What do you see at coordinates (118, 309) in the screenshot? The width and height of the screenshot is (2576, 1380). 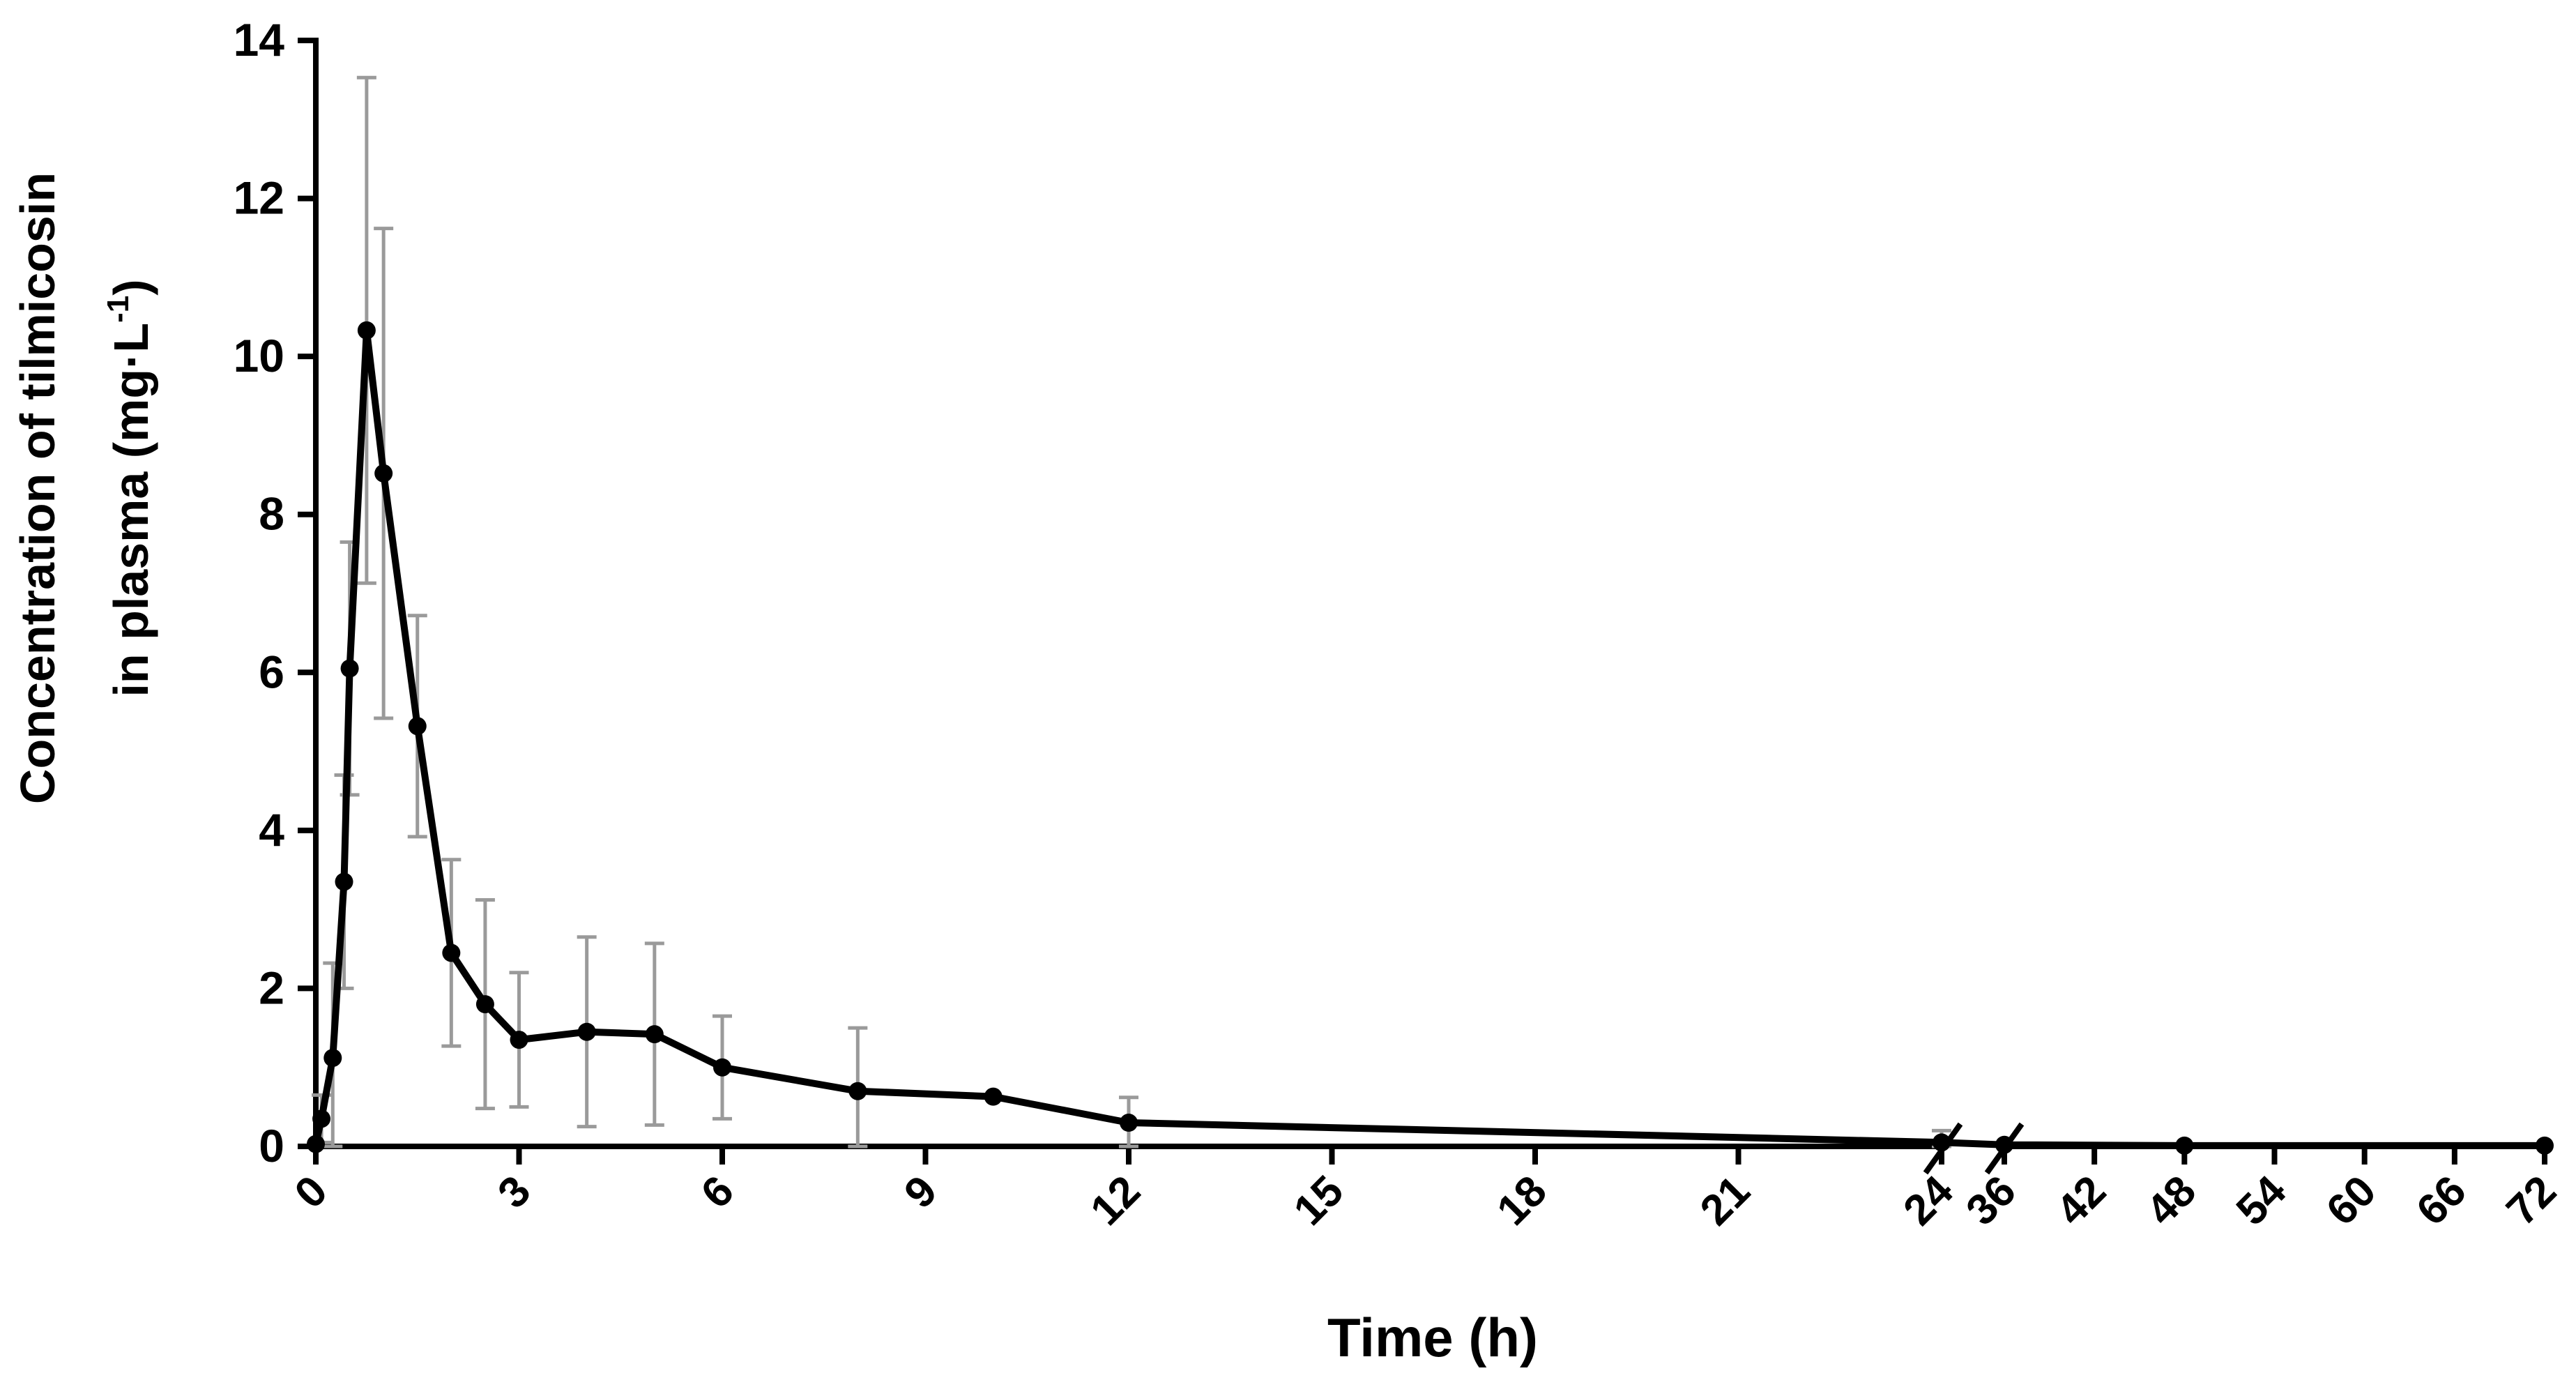 I see `y-axis-title-line2-sup: -1` at bounding box center [118, 309].